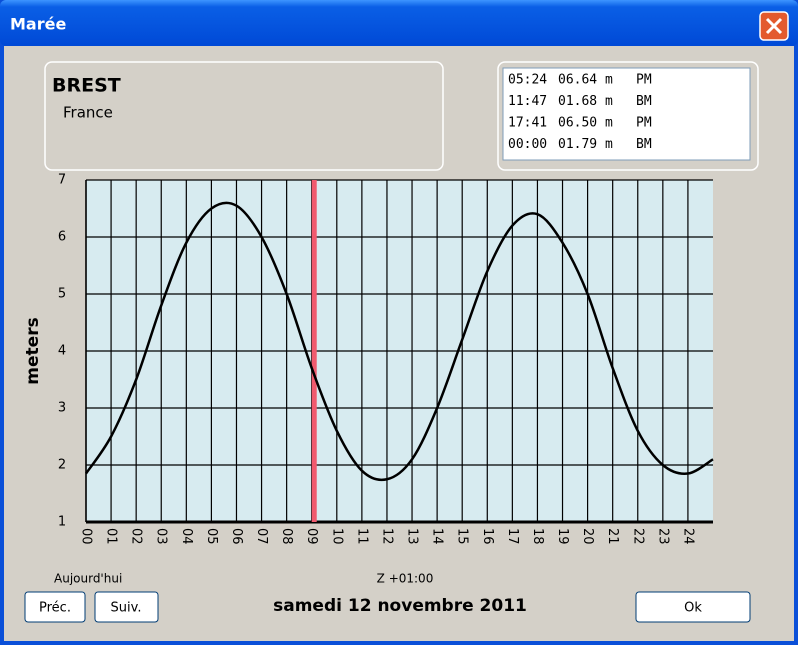  I want to click on tide-box, so click(628, 116).